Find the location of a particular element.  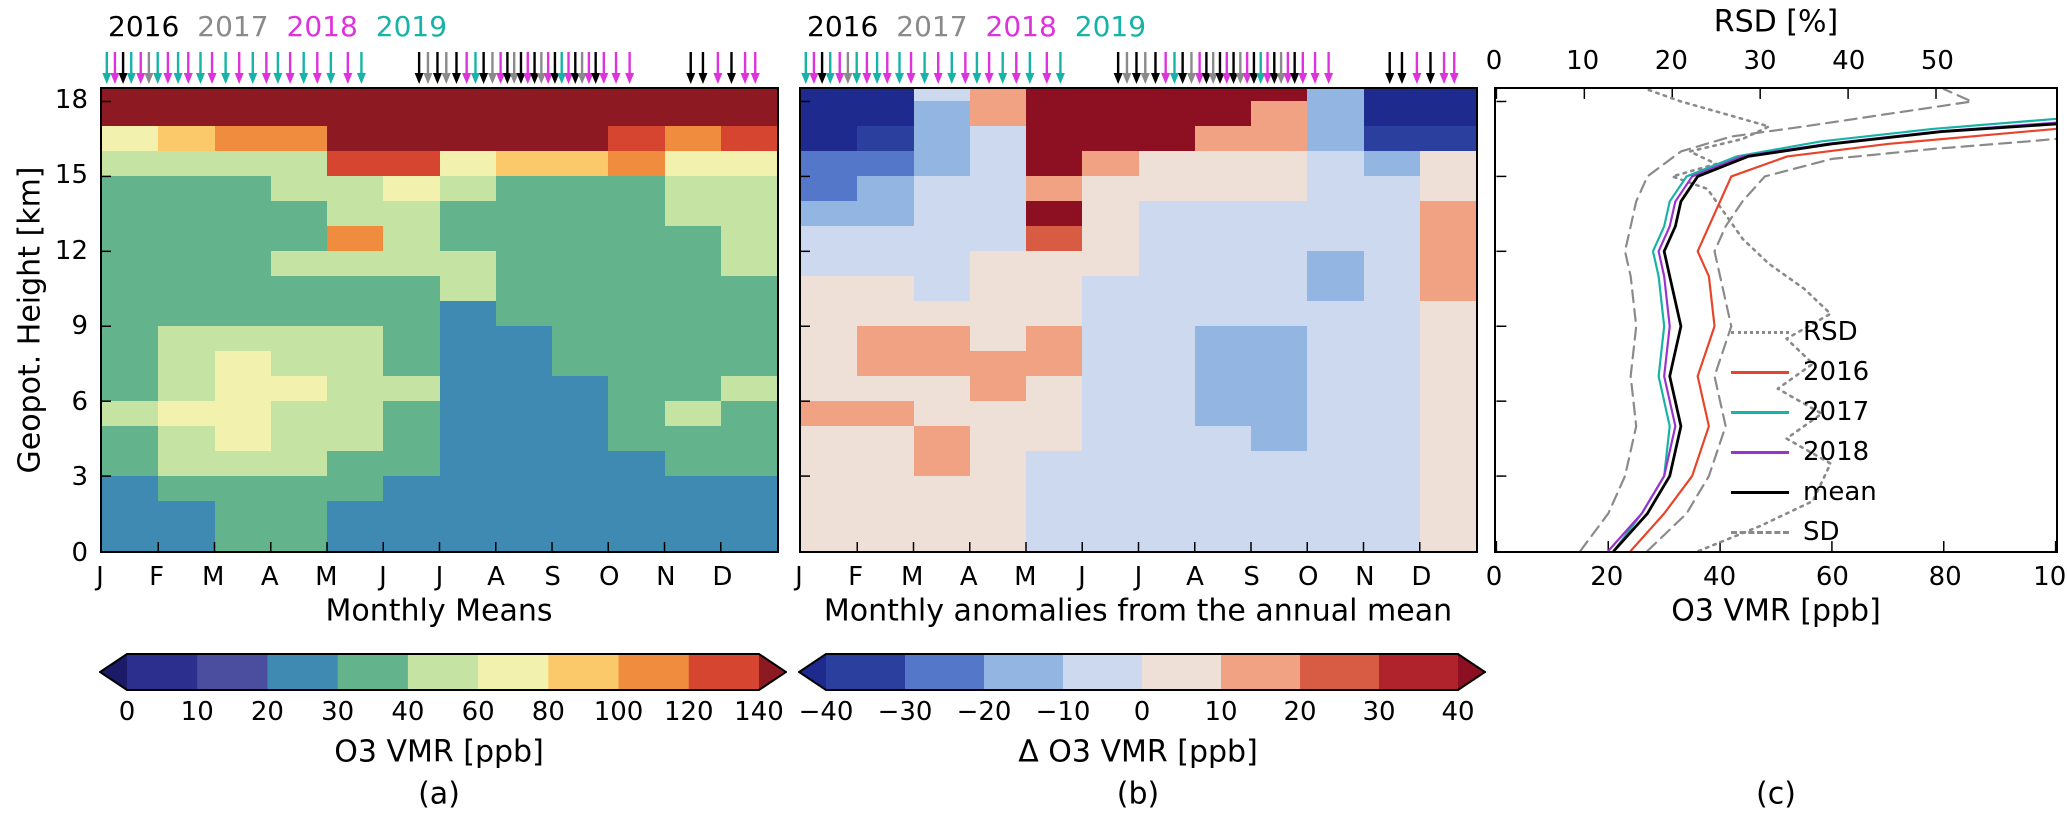

legend-item-2018: 2018 is located at coordinates (1804, 452).